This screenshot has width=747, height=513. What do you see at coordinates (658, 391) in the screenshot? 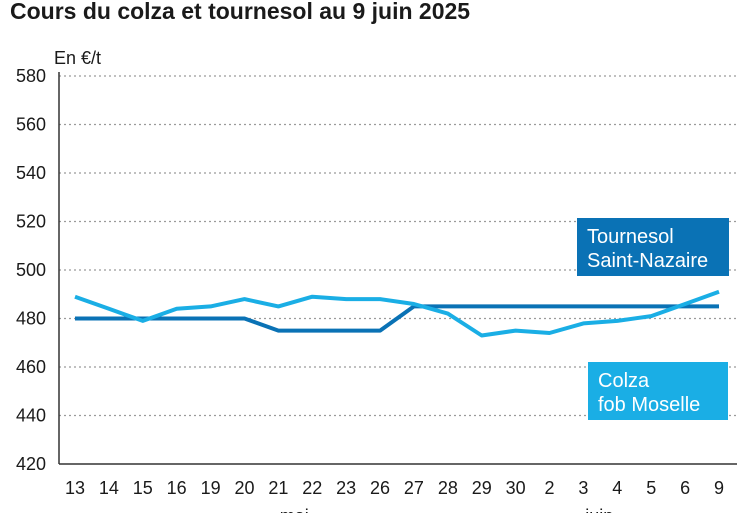
I see `legend-box-colza` at bounding box center [658, 391].